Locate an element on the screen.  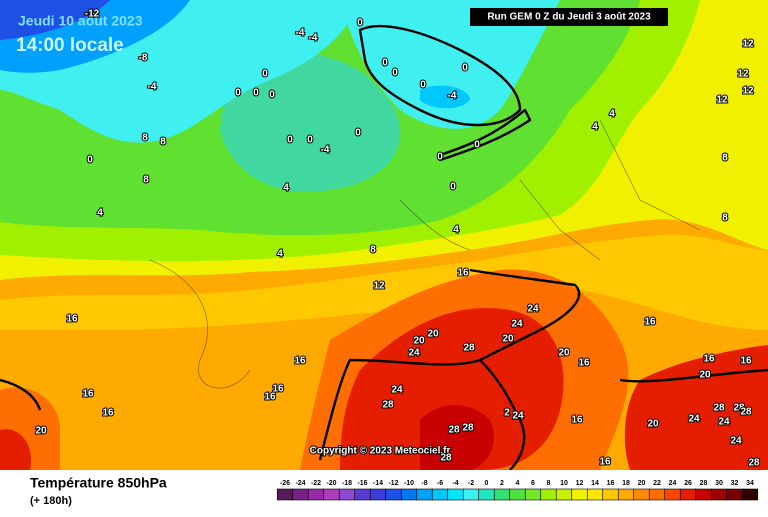
colorbar-tick-label: 18 is located at coordinates (626, 483).